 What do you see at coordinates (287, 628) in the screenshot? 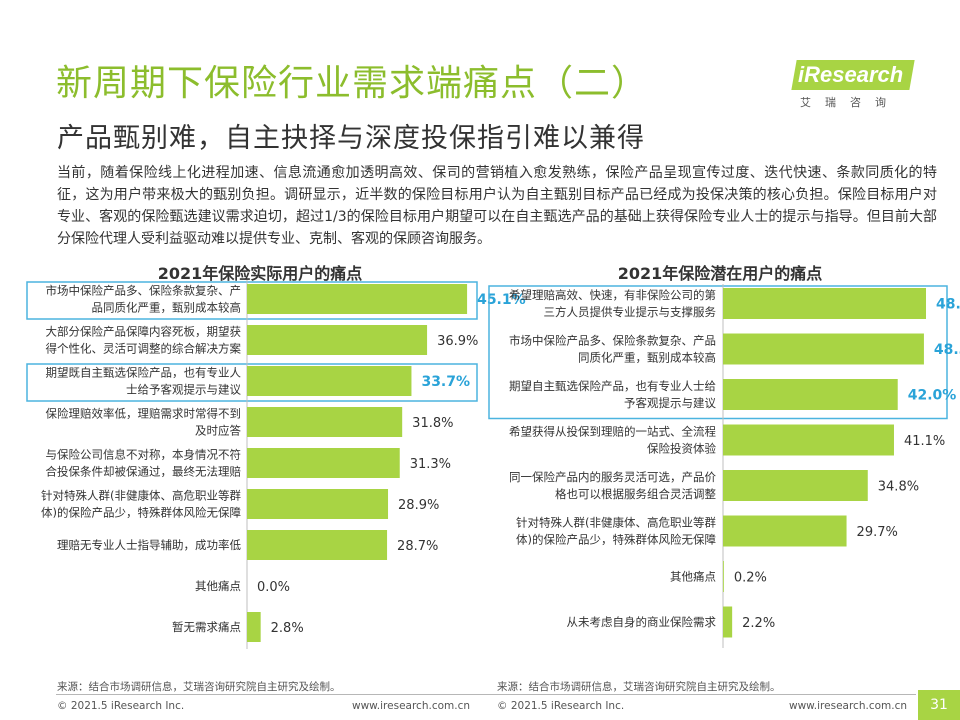
I see `value-label-left-8: 2.8%` at bounding box center [287, 628].